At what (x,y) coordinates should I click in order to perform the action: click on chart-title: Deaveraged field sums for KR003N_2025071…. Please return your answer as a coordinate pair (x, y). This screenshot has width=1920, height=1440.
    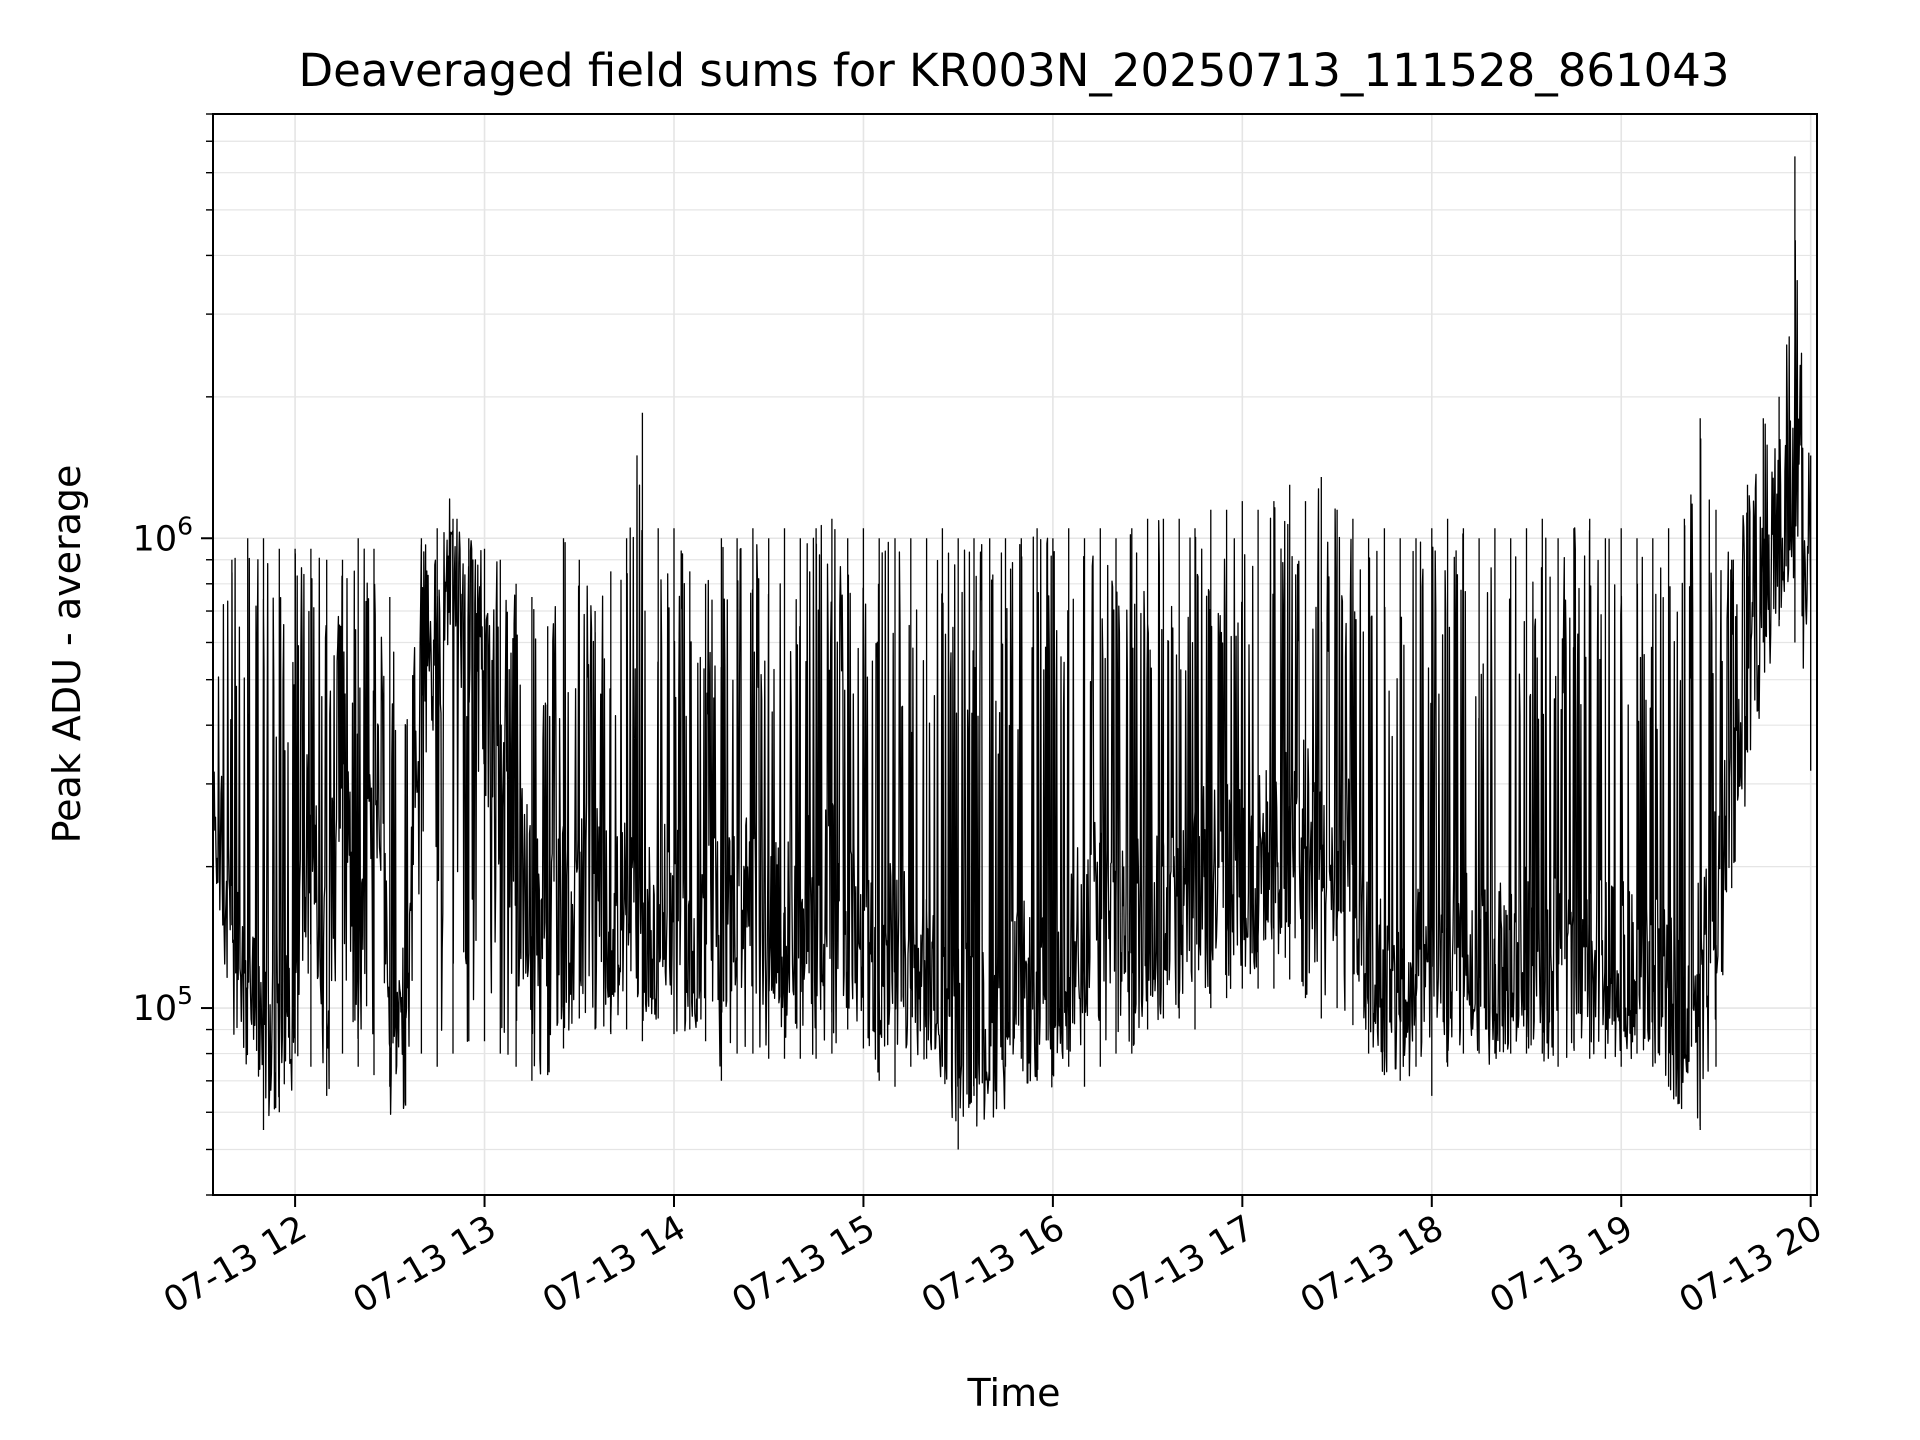
    Looking at the image, I should click on (1014, 70).